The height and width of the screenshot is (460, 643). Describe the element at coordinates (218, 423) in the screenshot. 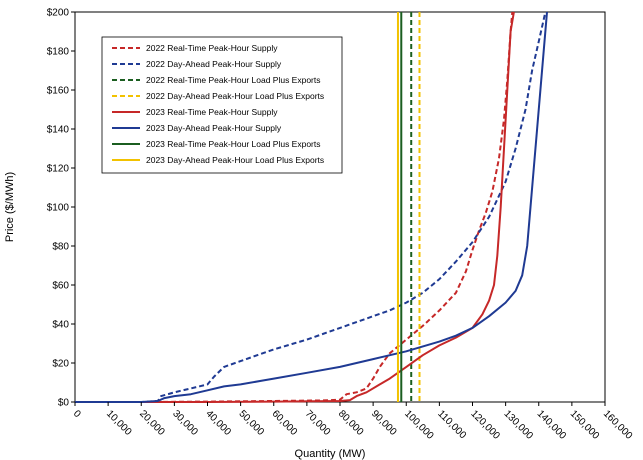

I see `x-tick-label: 40,000` at that location.